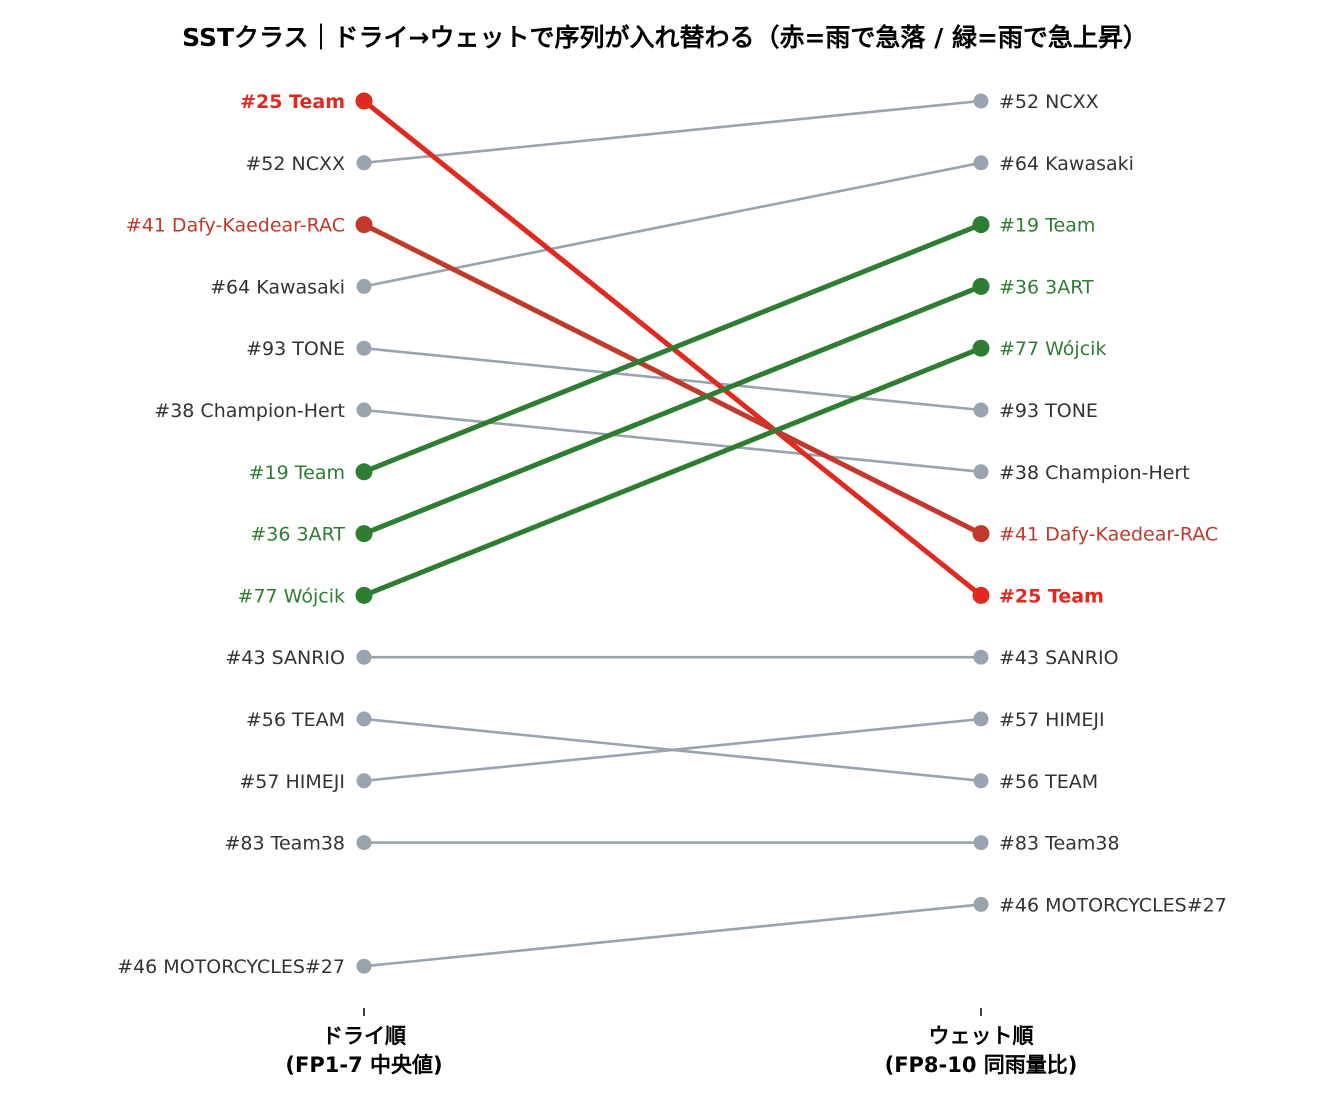  Describe the element at coordinates (364, 1036) in the screenshot. I see `axis-label-dry: ドライ順` at that location.